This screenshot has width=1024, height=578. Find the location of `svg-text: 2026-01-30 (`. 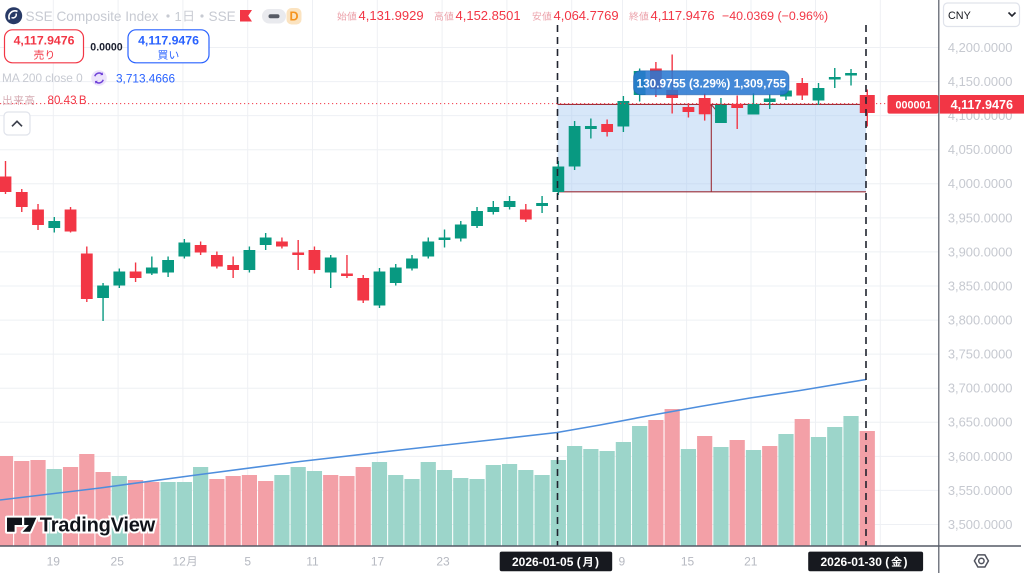

svg-text: 2026-01-30 ( is located at coordinates (855, 562).